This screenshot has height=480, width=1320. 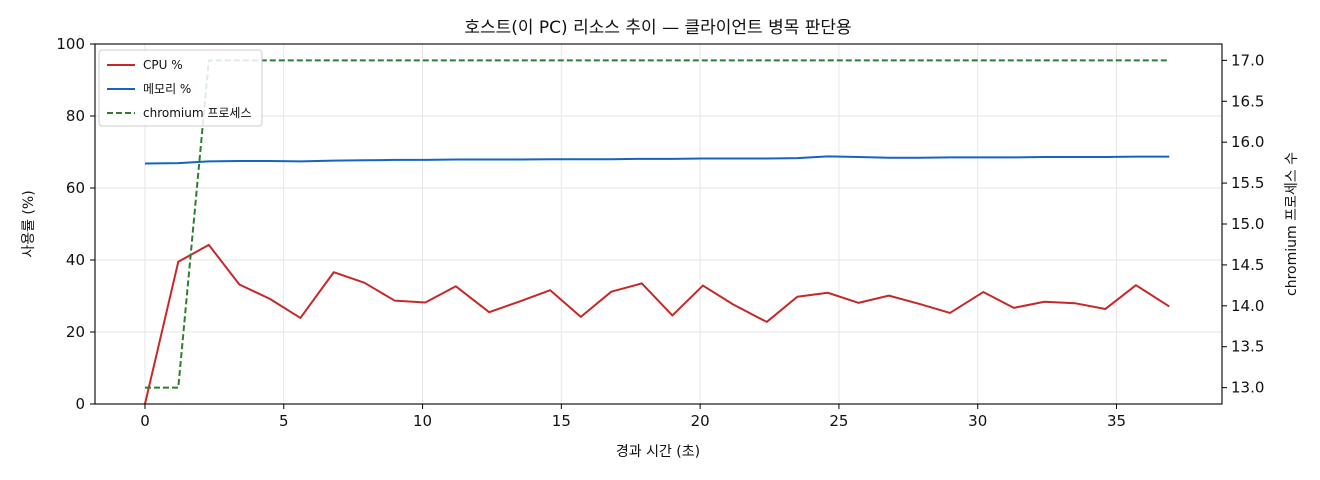 What do you see at coordinates (75, 116) in the screenshot?
I see `y-tick-label: 80` at bounding box center [75, 116].